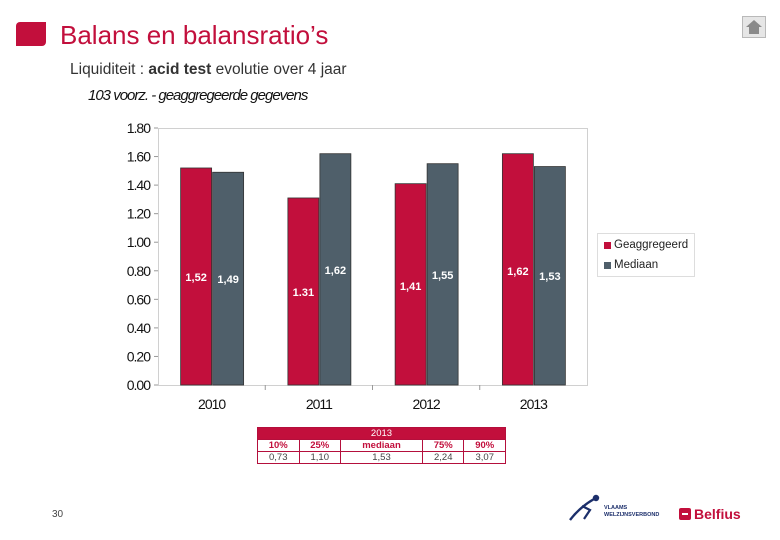 The image size is (780, 540). I want to click on data-label: 1,52, so click(195, 278).